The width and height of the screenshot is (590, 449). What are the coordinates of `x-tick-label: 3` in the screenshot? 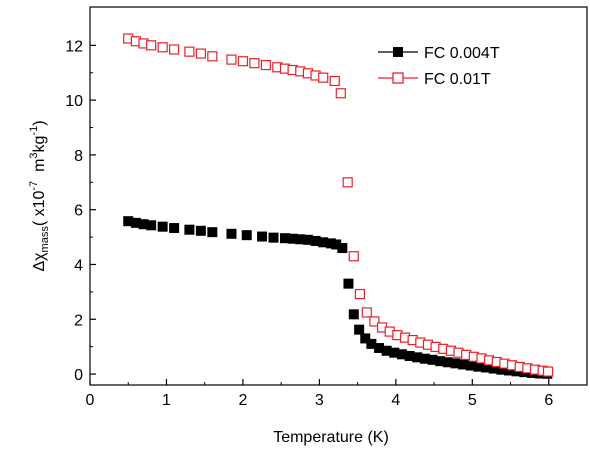 It's located at (319, 400).